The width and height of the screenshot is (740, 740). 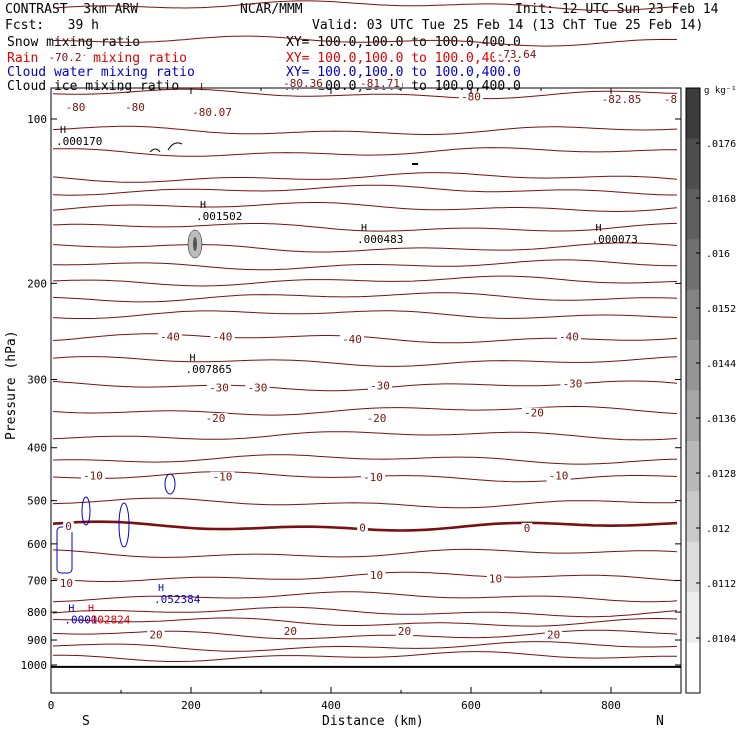 What do you see at coordinates (219, 216) in the screenshot?
I see `extremum-value: .001502` at bounding box center [219, 216].